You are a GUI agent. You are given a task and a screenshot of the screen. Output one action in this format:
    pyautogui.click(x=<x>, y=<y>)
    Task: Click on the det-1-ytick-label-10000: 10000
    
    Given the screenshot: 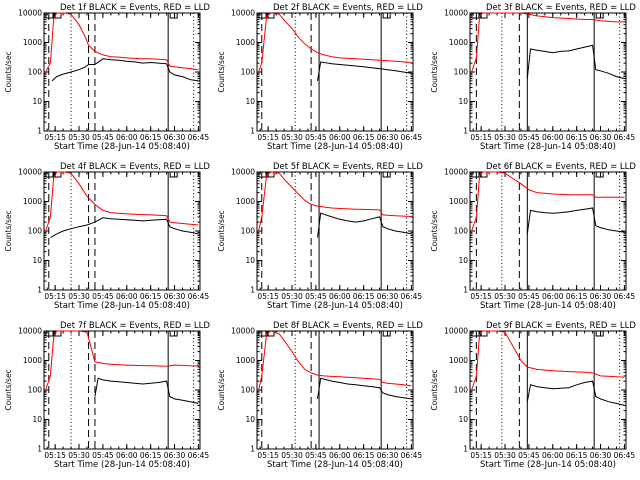 What is the action you would take?
    pyautogui.click(x=30, y=13)
    